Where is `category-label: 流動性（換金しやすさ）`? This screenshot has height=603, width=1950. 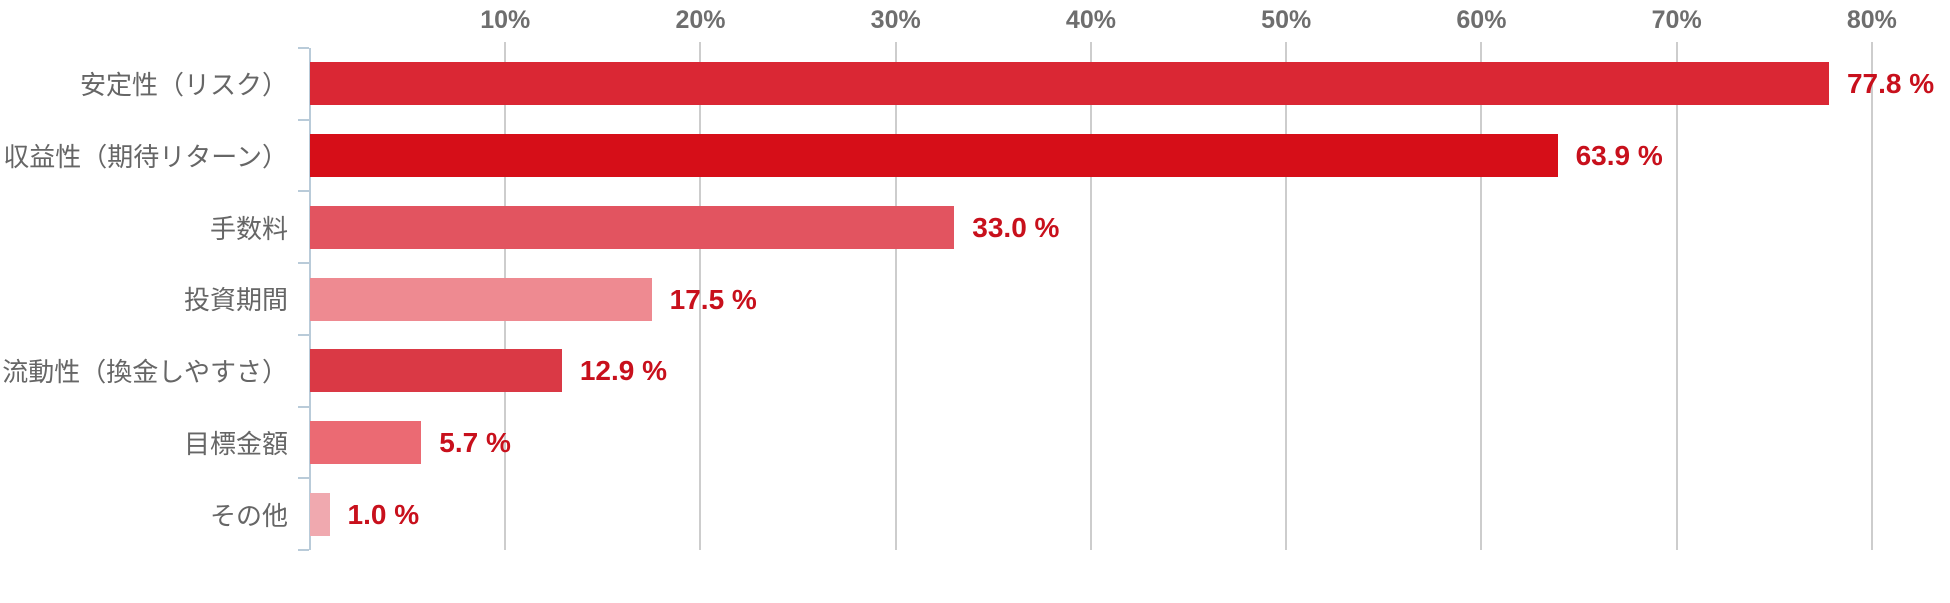
category-label: 流動性（換金しやすさ） is located at coordinates (145, 372).